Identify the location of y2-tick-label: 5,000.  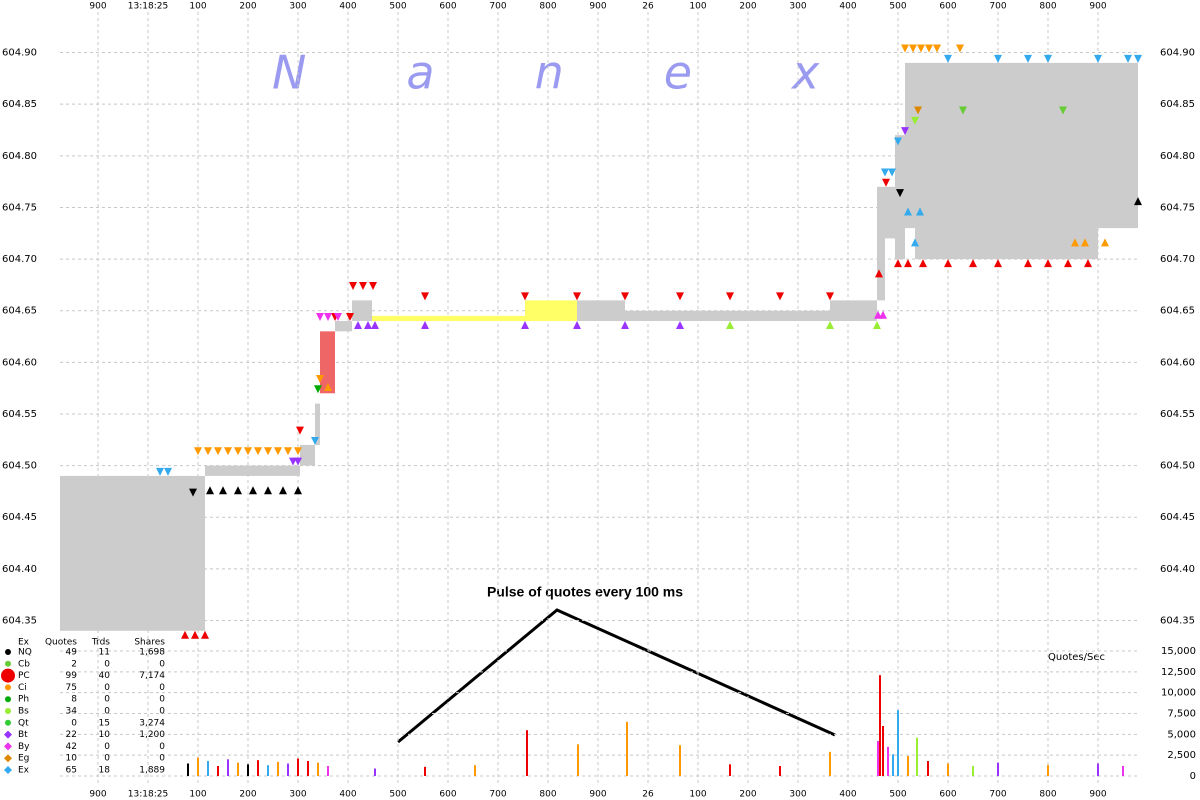
(1181, 734).